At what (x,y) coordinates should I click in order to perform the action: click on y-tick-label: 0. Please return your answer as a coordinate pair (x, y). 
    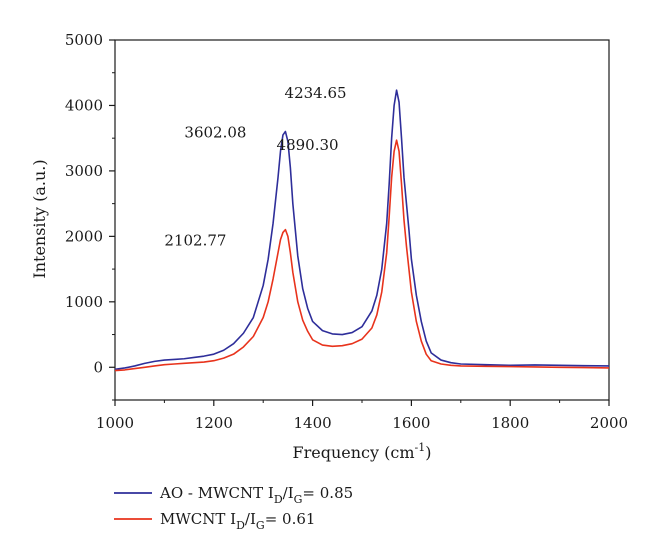
    Looking at the image, I should click on (98, 367).